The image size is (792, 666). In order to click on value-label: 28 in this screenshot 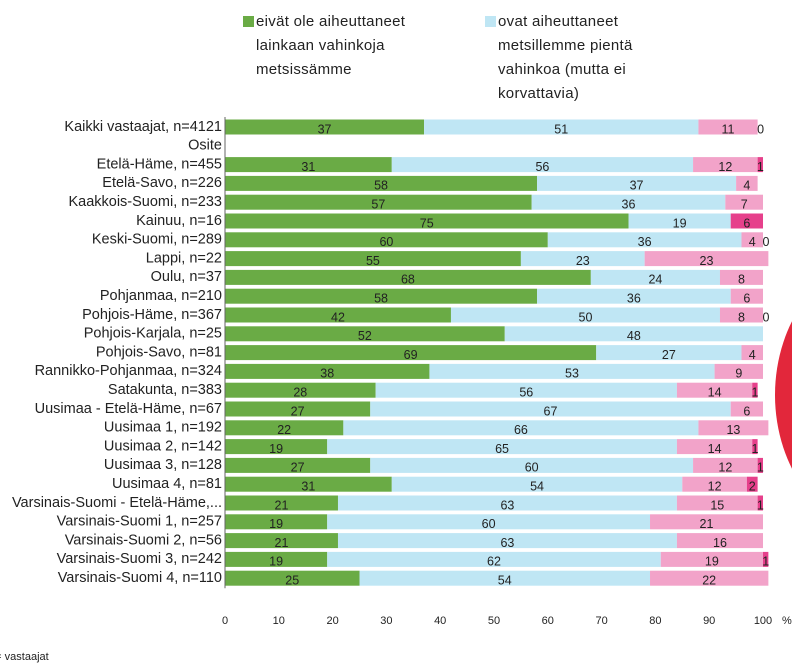, I will do `click(300, 392)`.